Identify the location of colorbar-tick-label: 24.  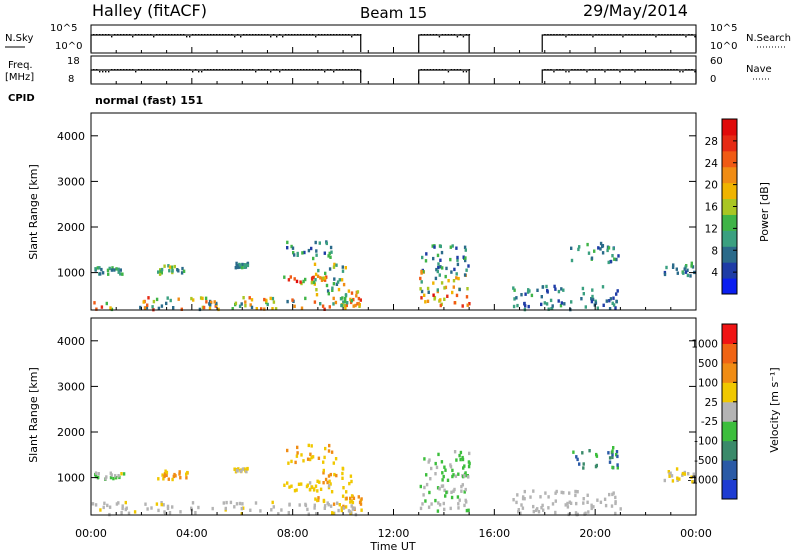
(712, 164).